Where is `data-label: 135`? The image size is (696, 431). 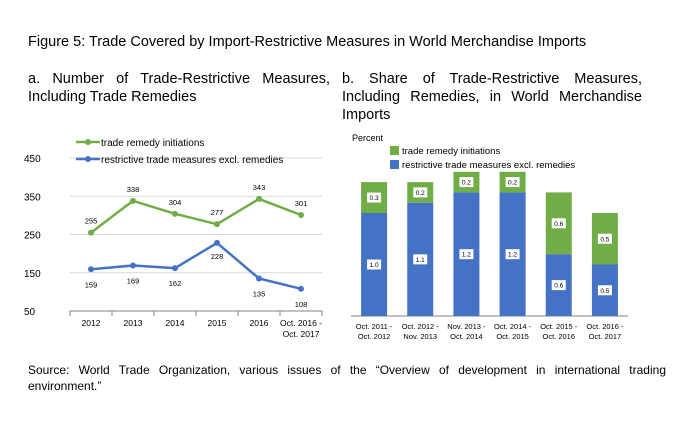 data-label: 135 is located at coordinates (259, 293).